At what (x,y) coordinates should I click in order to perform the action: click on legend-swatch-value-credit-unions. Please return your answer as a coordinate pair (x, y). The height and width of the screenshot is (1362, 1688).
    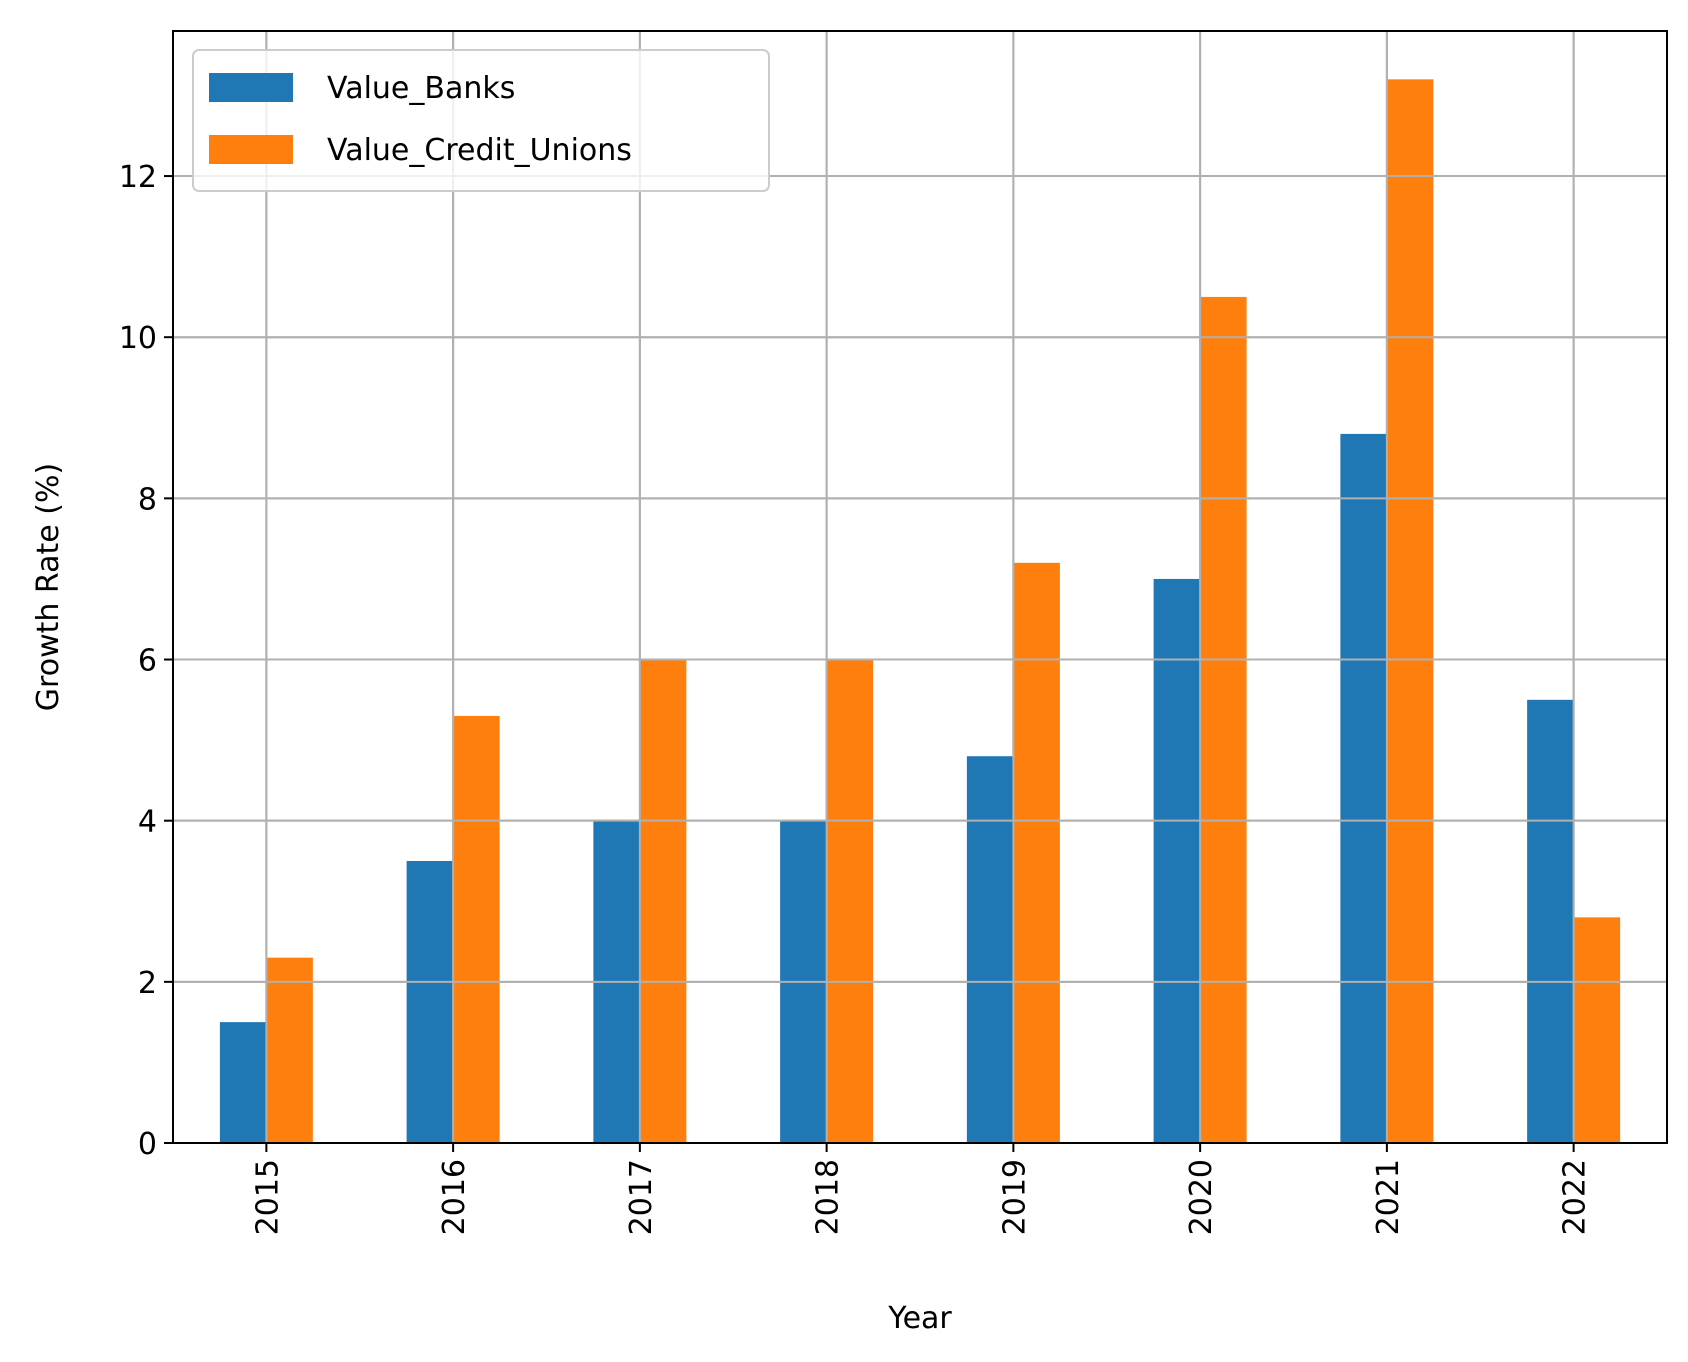
    Looking at the image, I should click on (251, 149).